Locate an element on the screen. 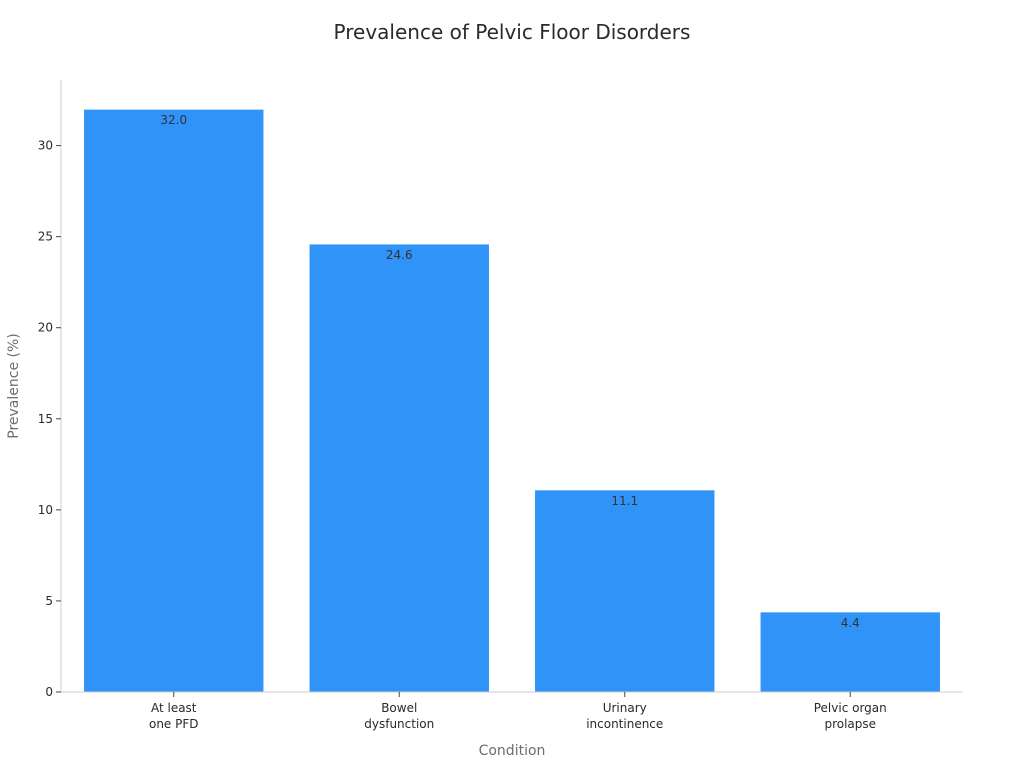  chart-title: Prevalence of Pelvic Floor Disorders is located at coordinates (512, 32).